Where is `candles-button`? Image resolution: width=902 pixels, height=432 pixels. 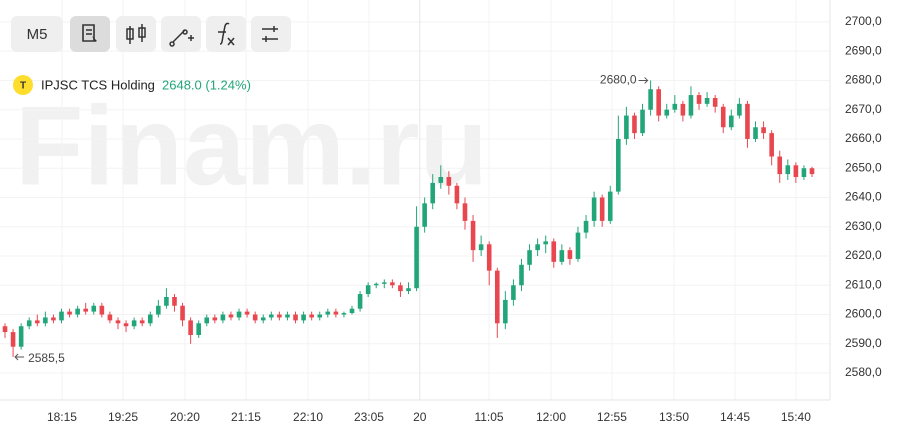 candles-button is located at coordinates (136, 34).